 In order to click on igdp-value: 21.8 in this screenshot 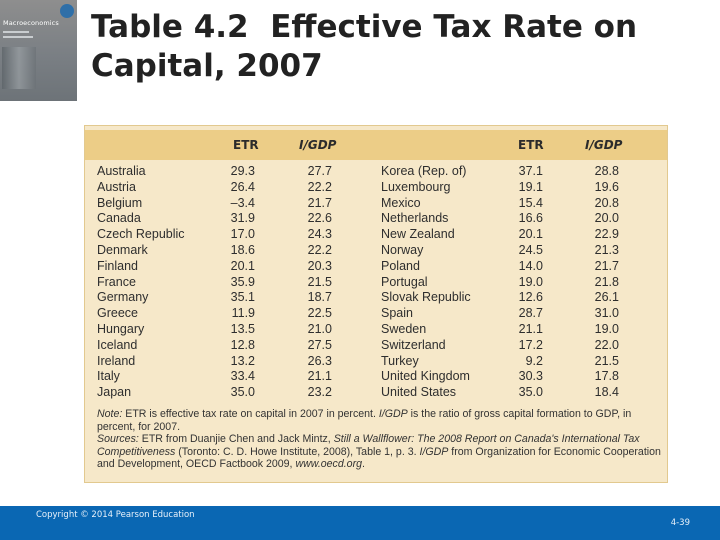, I will do `click(606, 281)`.